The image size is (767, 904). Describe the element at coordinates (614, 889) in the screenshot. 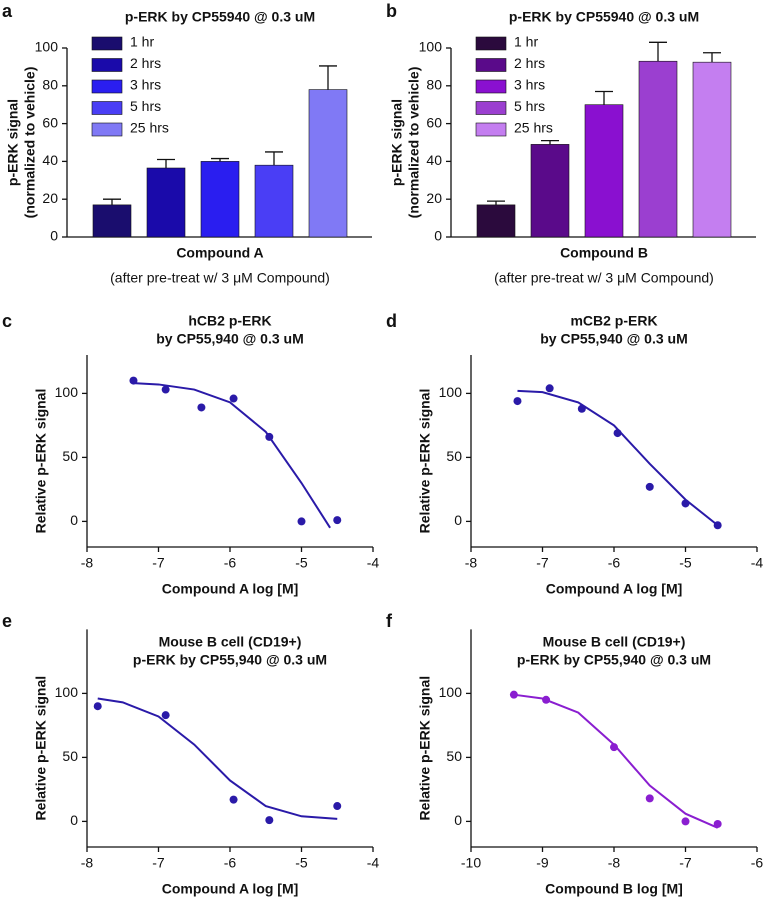

I see `x-axis-label: Compound B log [M]` at that location.